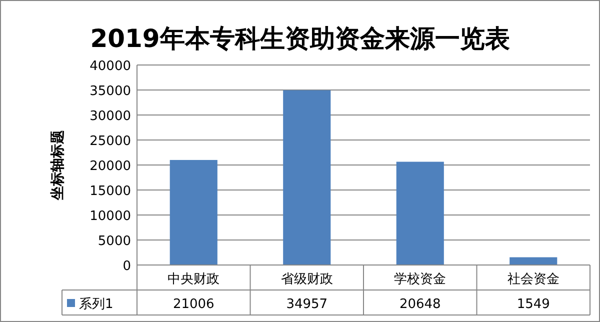 This screenshot has width=600, height=322. I want to click on x-tick-label: 中央财政, so click(194, 279).